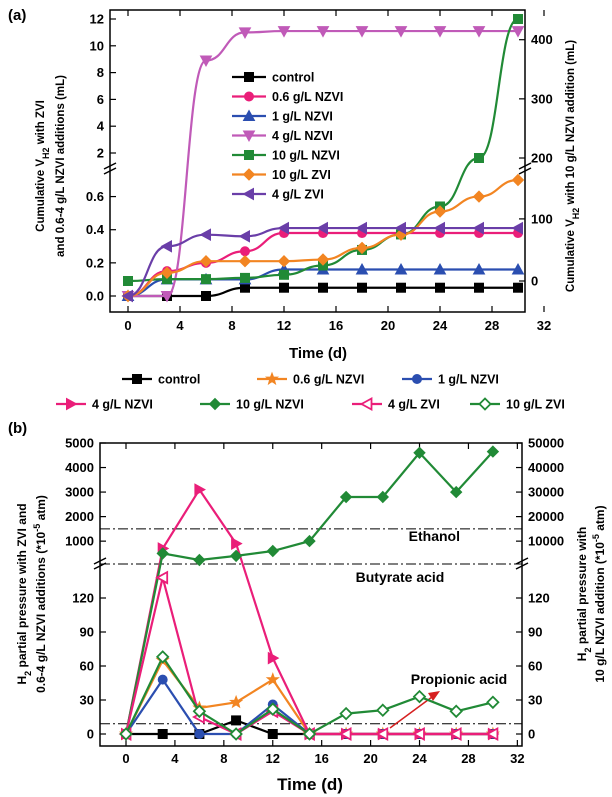 Image resolution: width=612 pixels, height=797 pixels. I want to click on series-0-6-g-l-nzvi, so click(309, 696).